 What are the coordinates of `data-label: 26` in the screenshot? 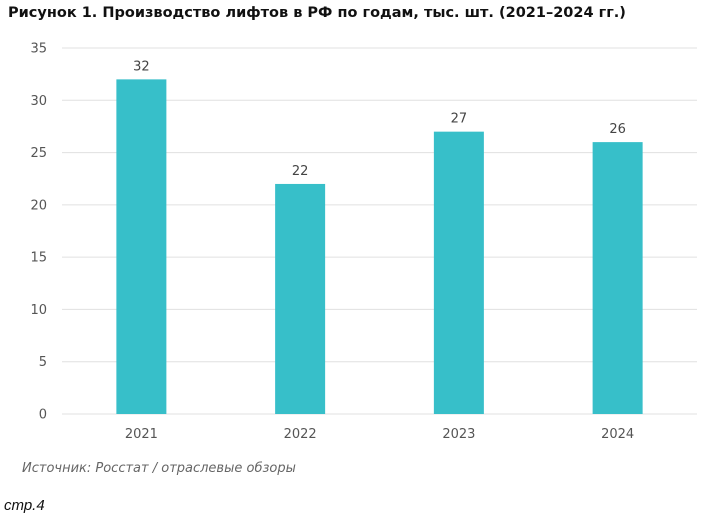 It's located at (617, 129).